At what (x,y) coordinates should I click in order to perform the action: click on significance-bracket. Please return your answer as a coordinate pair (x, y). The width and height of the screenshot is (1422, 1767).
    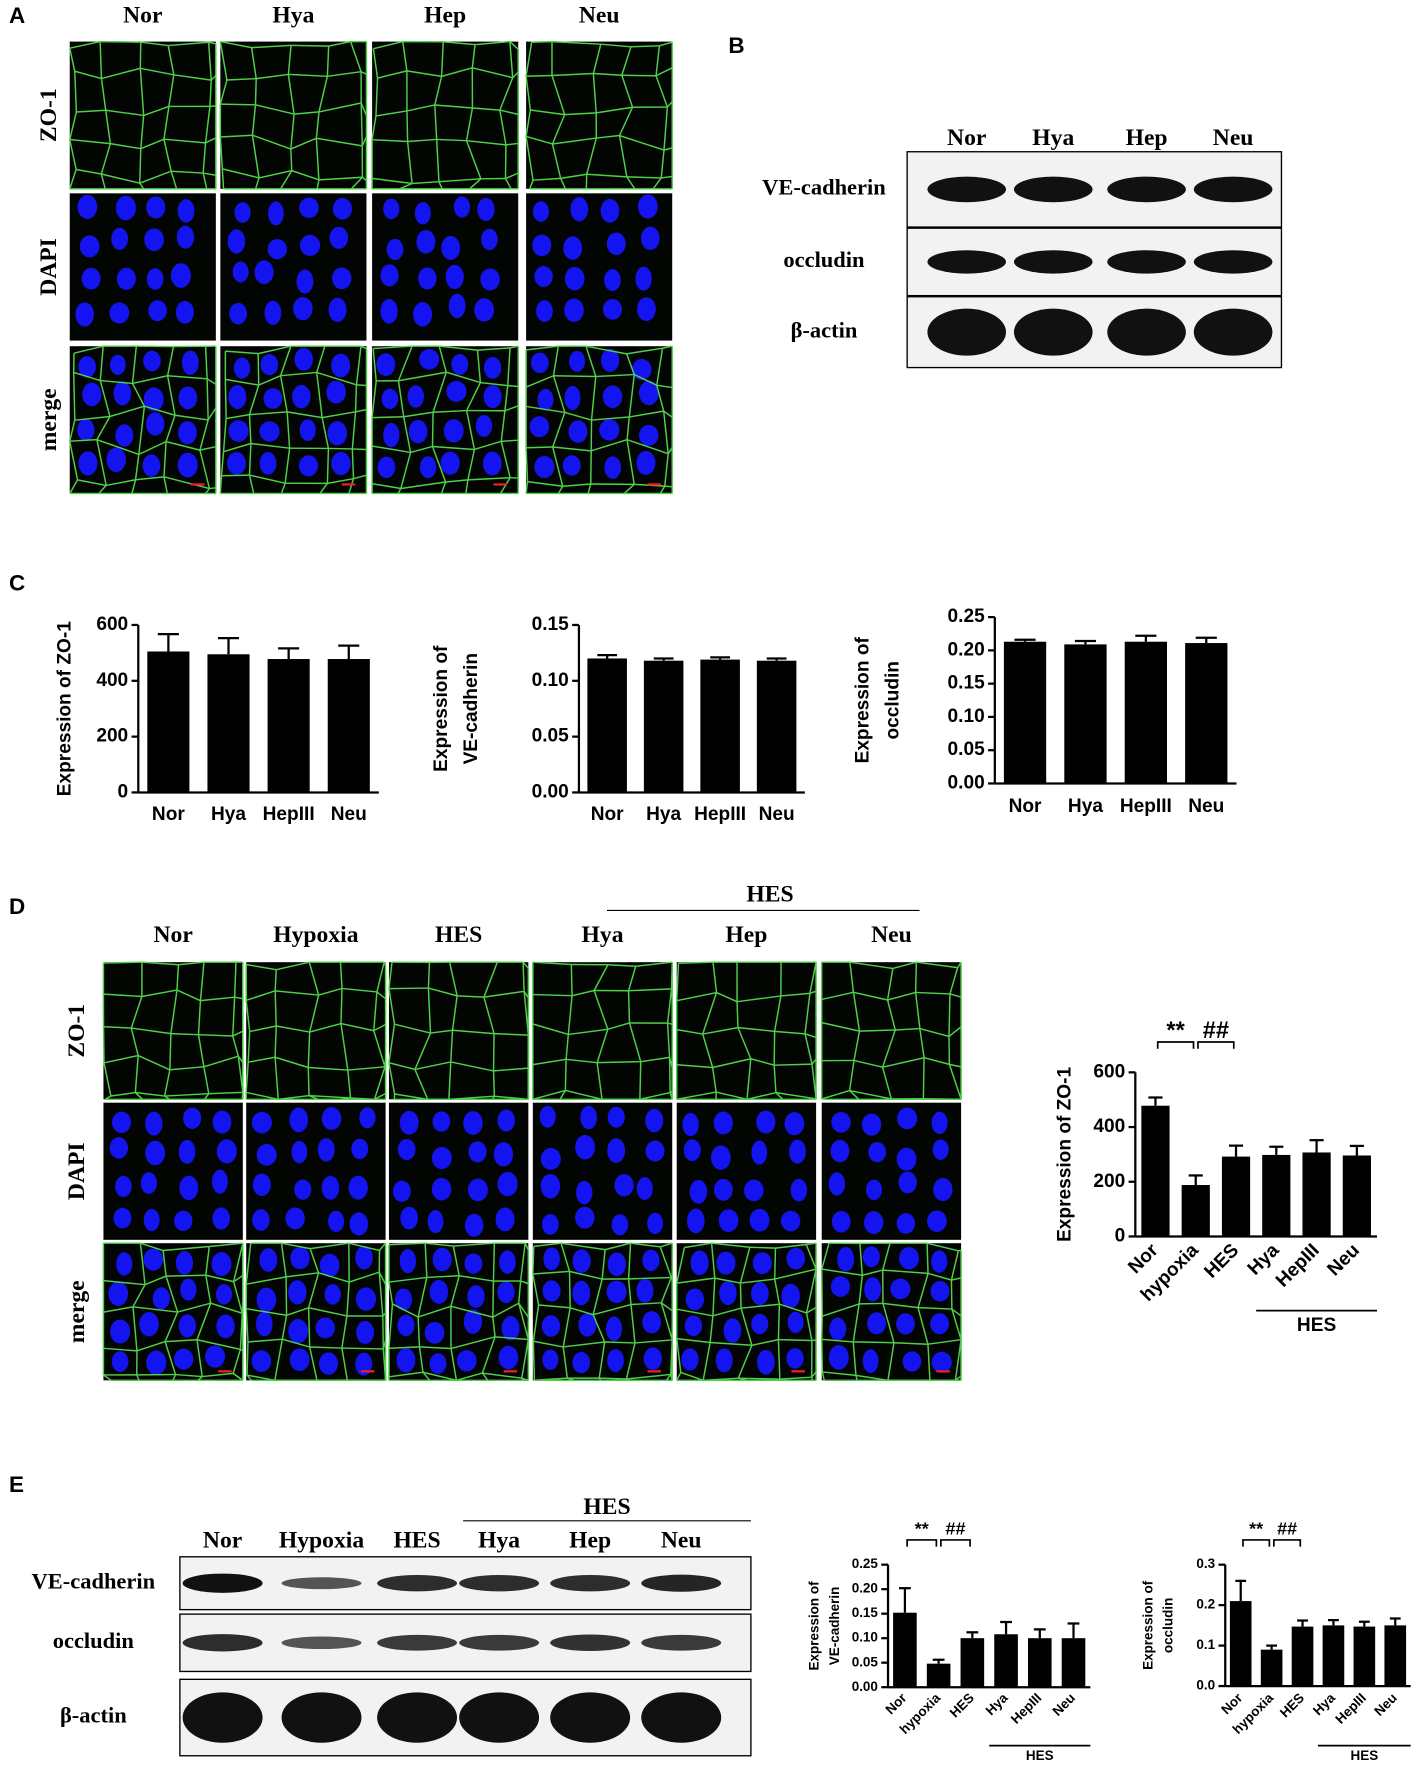
    Looking at the image, I should click on (1287, 1543).